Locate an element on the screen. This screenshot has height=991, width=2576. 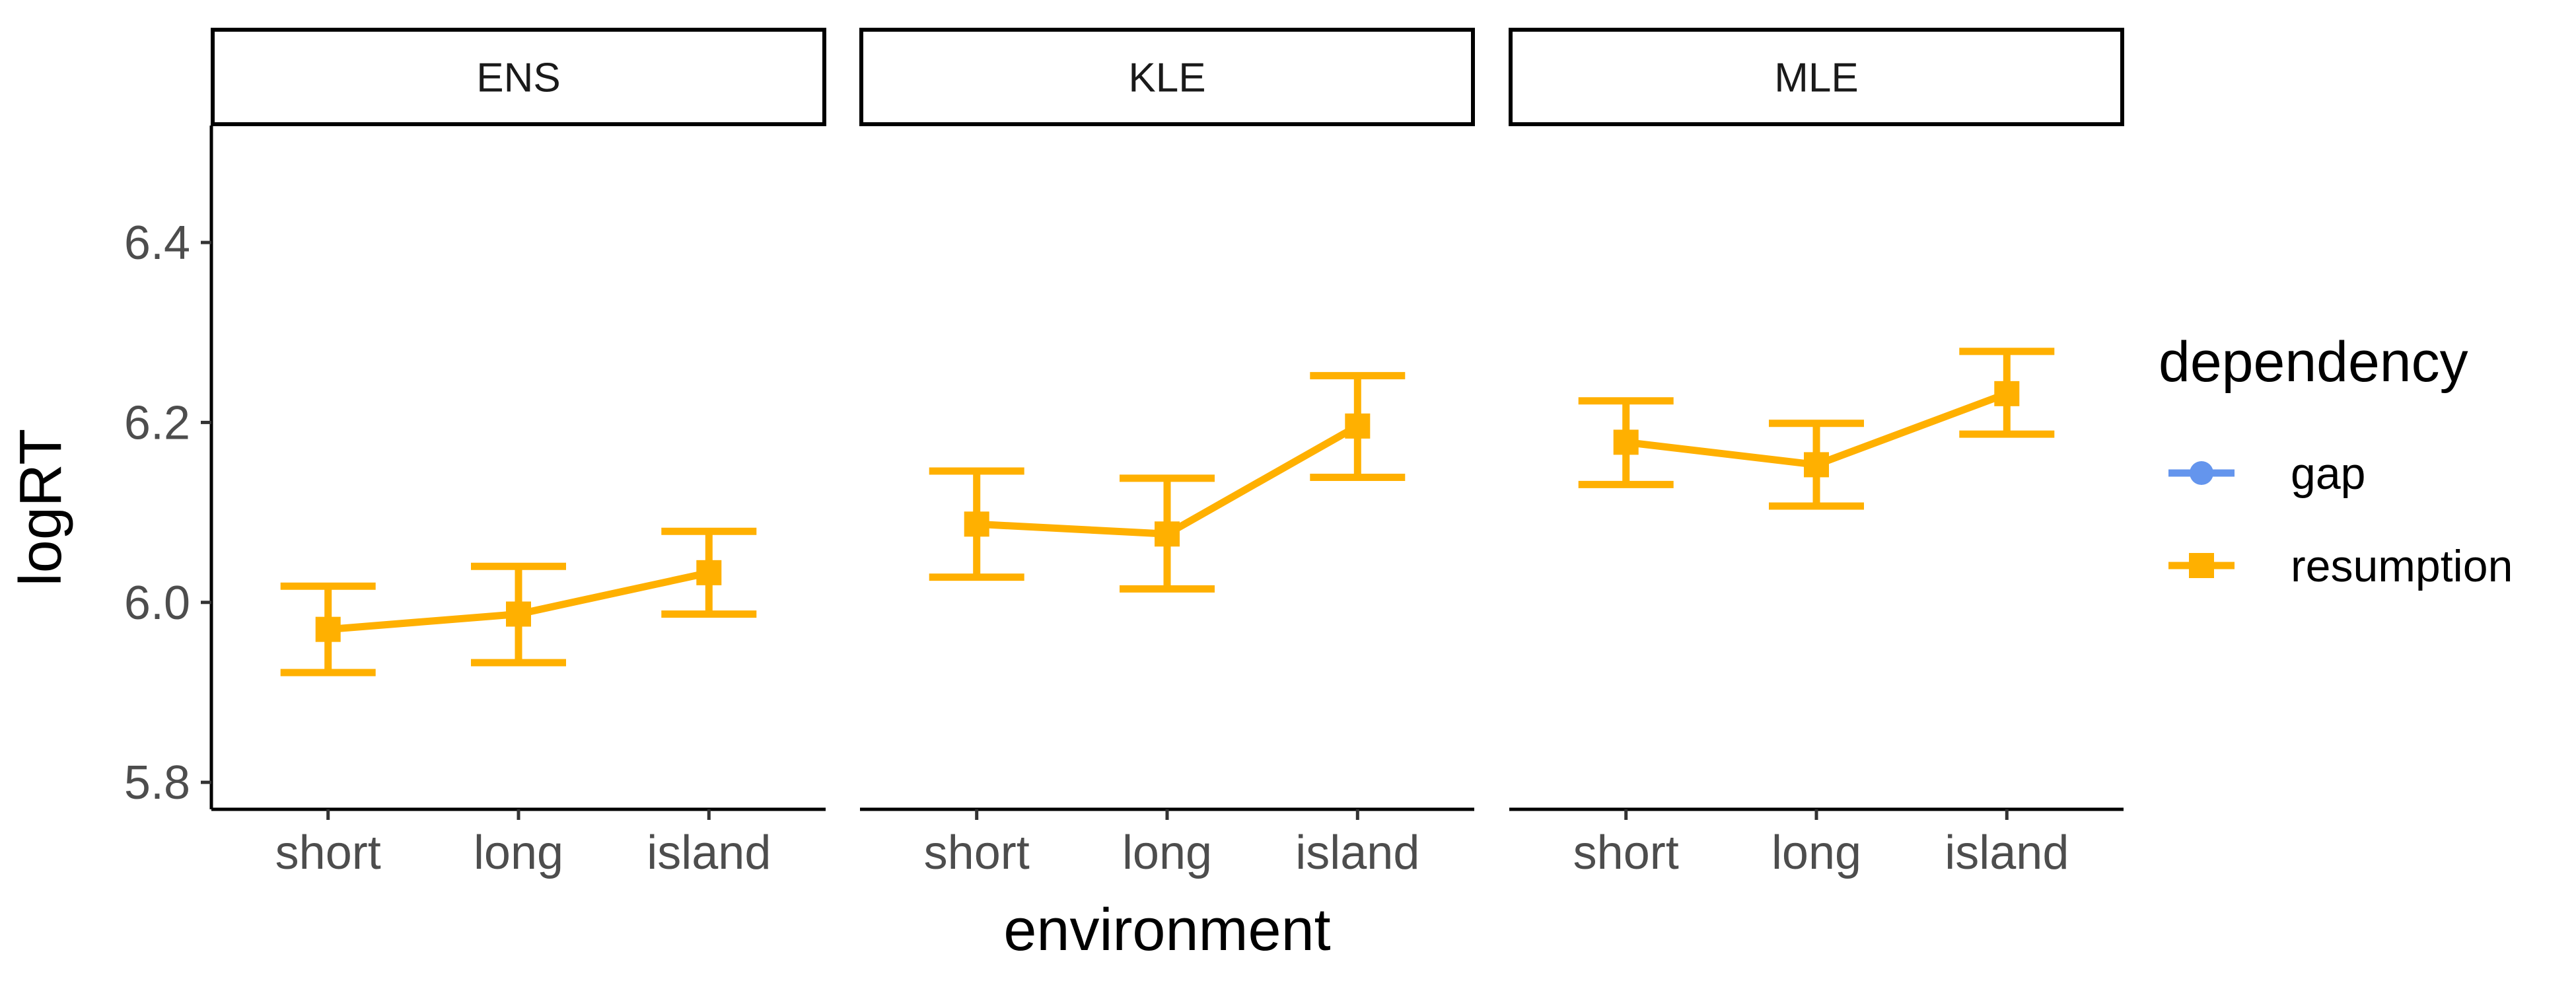
y-axis-title: logRT is located at coordinates (41, 507).